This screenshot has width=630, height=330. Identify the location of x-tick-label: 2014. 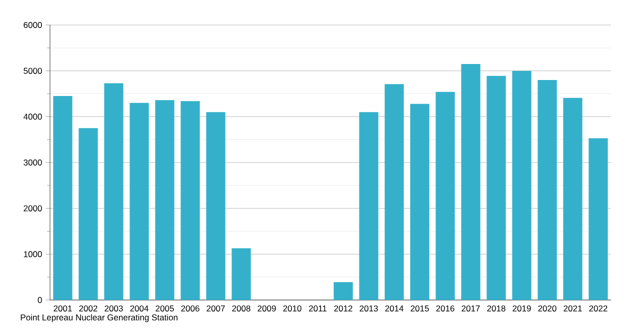
(394, 308).